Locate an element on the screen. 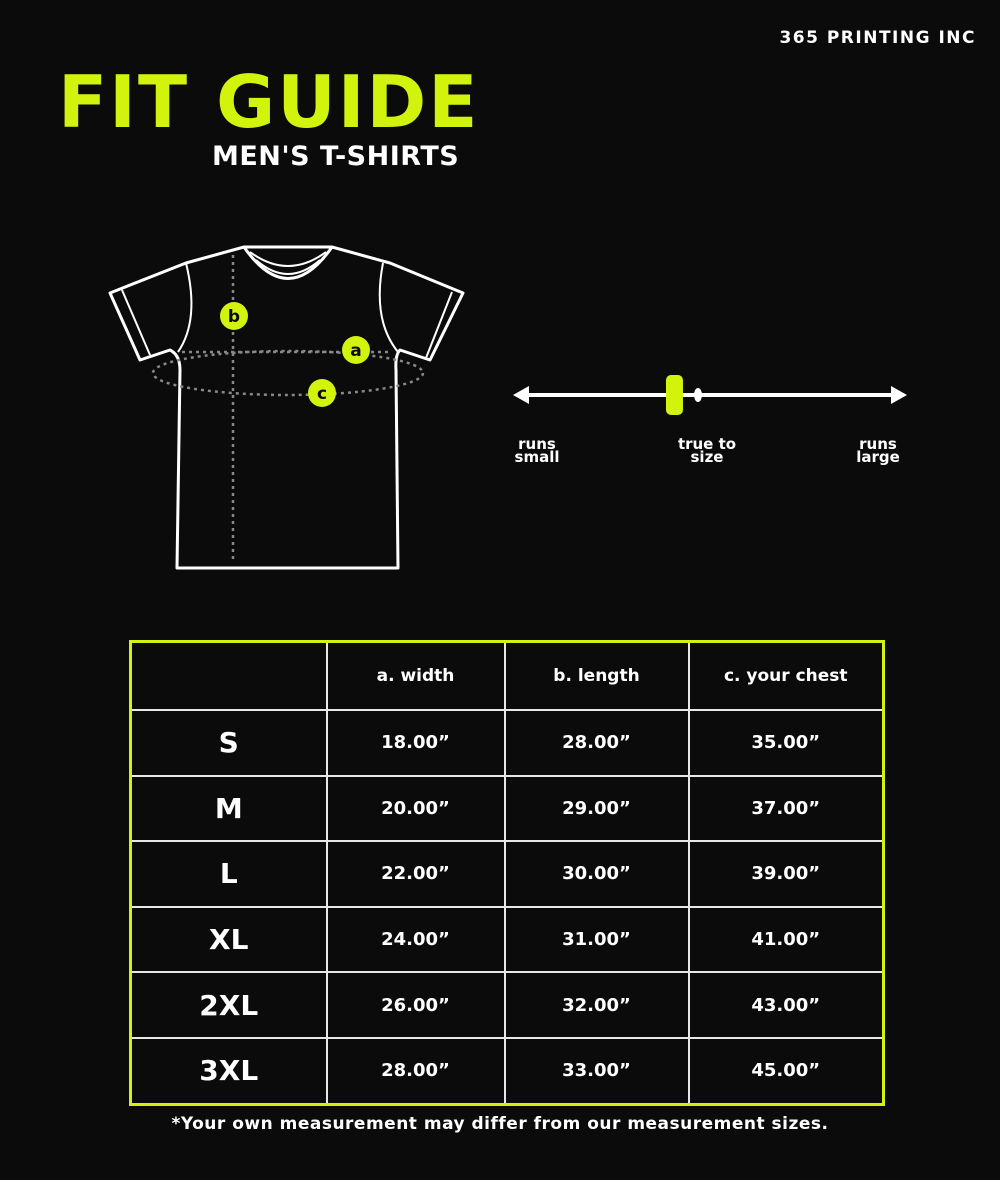 Image resolution: width=1000 pixels, height=1180 pixels. cell-size: L is located at coordinates (228, 874).